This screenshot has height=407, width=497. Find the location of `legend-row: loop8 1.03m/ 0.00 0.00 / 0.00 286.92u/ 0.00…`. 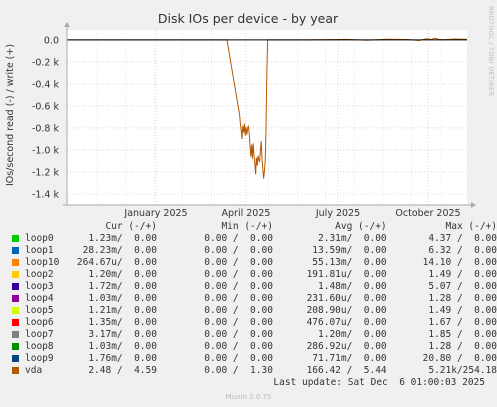

legend-row: loop8 1.03m/ 0.00 0.00 / 0.00 286.92u/ 0.00… is located at coordinates (248, 347).